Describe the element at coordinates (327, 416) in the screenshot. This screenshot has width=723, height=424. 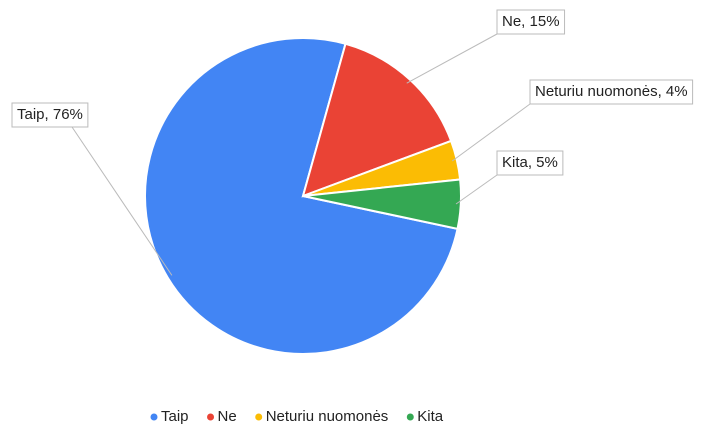
I see `legend-label: Neturiu nuomonės` at that location.